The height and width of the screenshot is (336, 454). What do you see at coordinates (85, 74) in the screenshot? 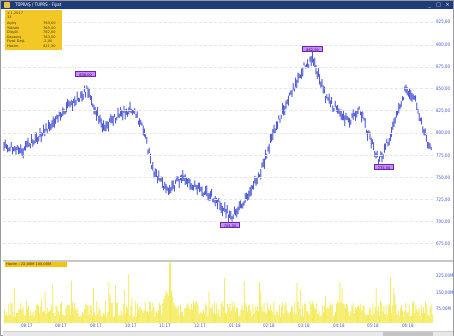
I see `price-label-peak: 836,00` at bounding box center [85, 74].